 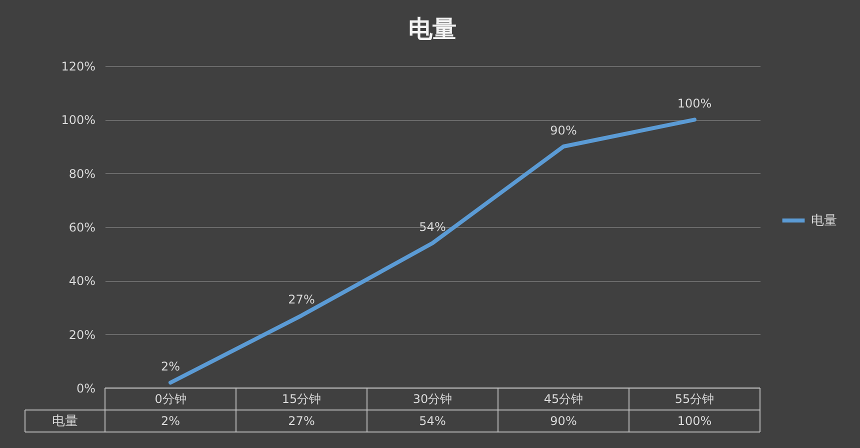 What do you see at coordinates (432, 421) in the screenshot?
I see `data-label: 54%` at bounding box center [432, 421].